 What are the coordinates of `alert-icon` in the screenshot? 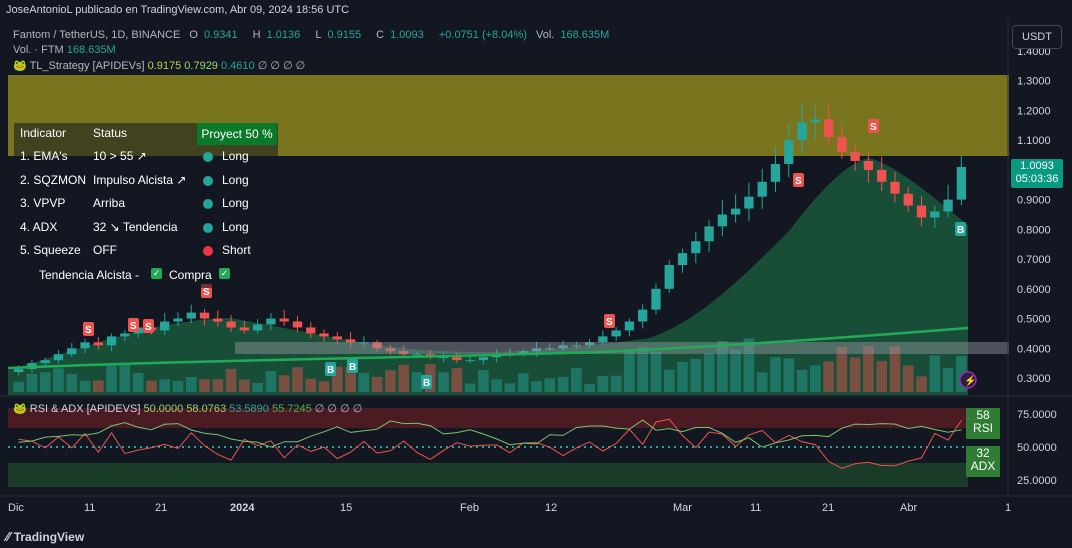 It's located at (968, 380).